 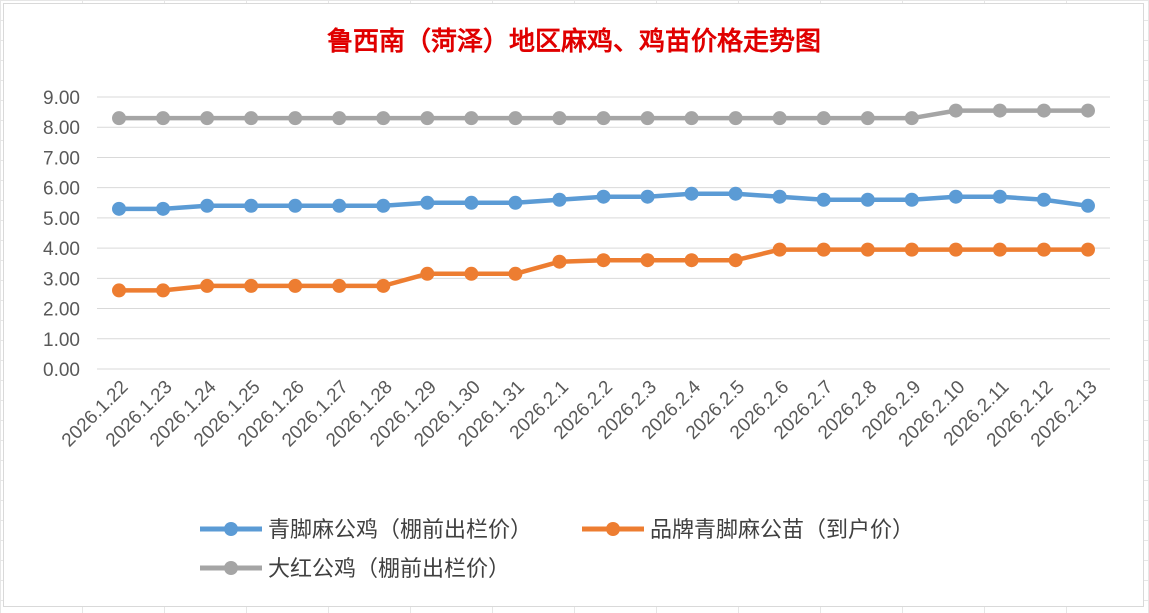 I want to click on legend-item-2: 品牌青脚麻公苗（到户价）, so click(x=748, y=530).